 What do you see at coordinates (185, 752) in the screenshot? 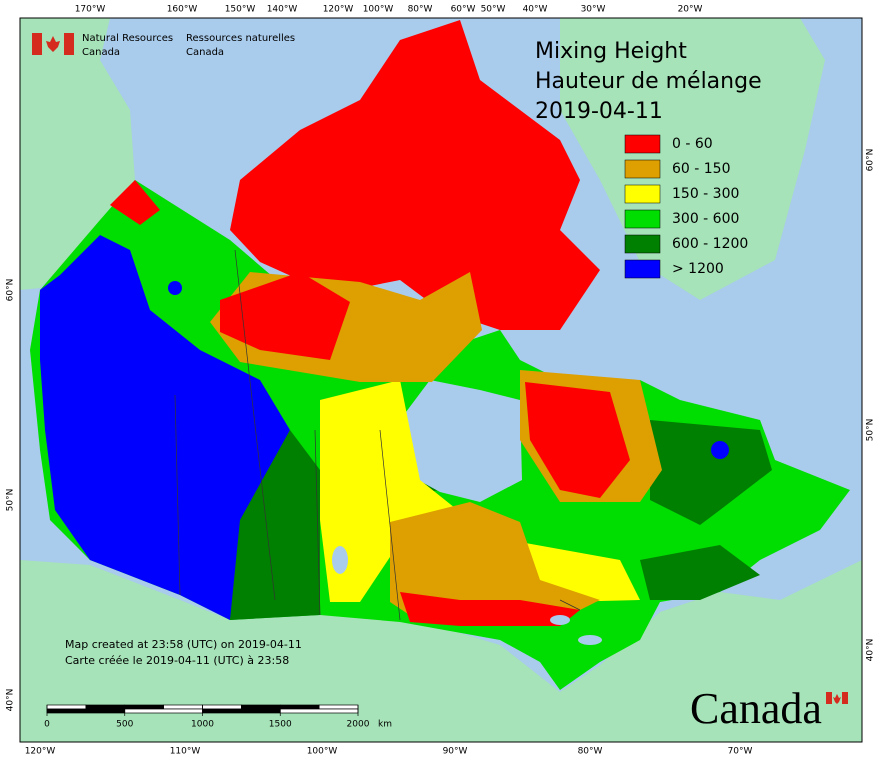
I see `graticule-label: 110°W` at bounding box center [185, 752].